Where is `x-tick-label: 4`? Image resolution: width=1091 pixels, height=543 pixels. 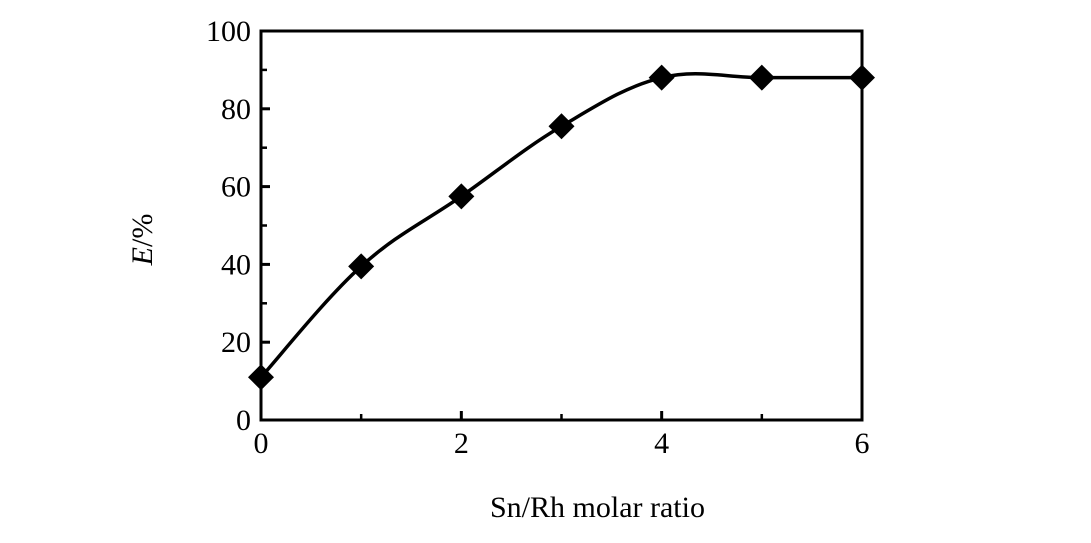
x-tick-label: 4 is located at coordinates (661, 443).